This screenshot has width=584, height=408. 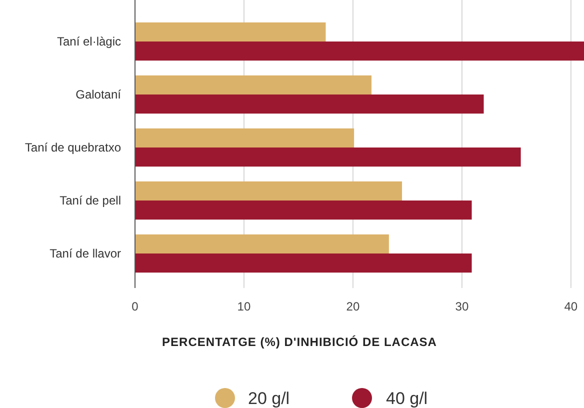 What do you see at coordinates (90, 201) in the screenshot?
I see `y-tick-label: Taní de pell` at bounding box center [90, 201].